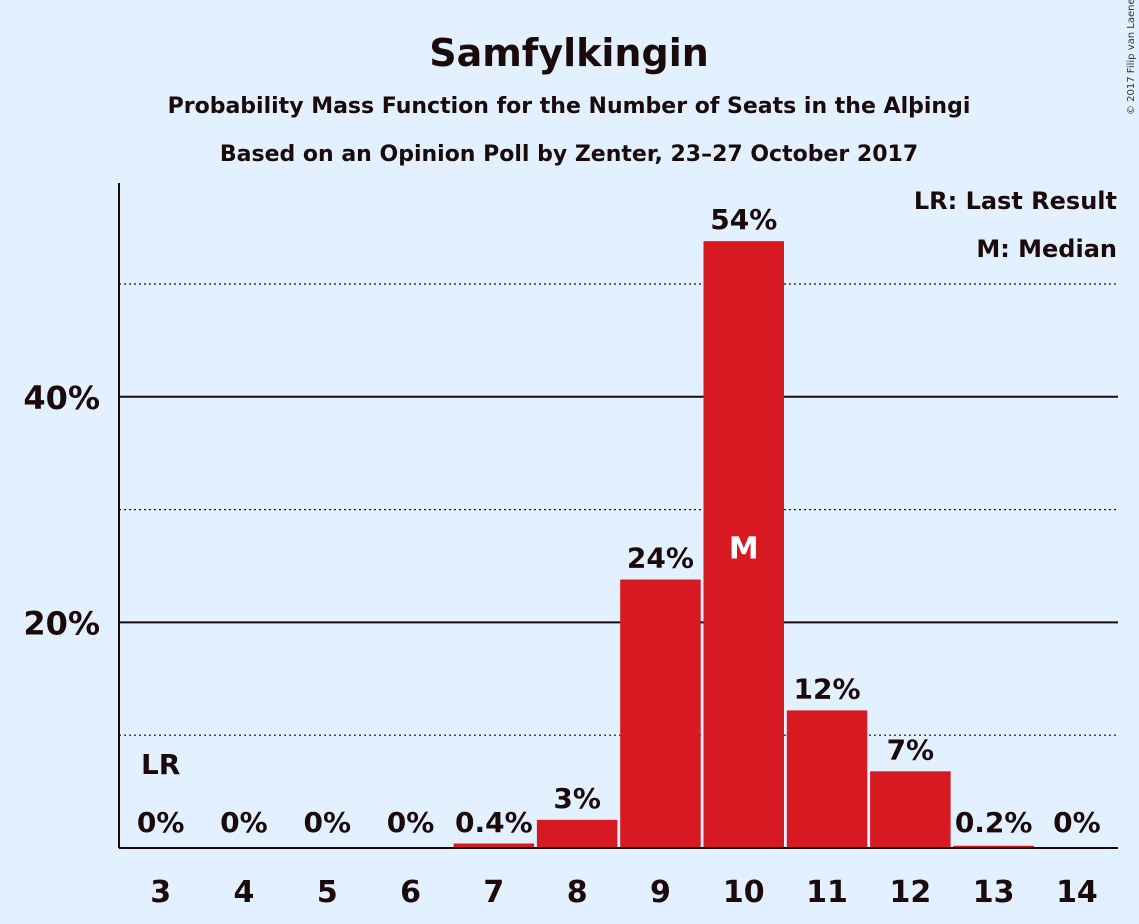  I want to click on copyright-note: © 2017 Filip van Laenen, so click(1131, 57).